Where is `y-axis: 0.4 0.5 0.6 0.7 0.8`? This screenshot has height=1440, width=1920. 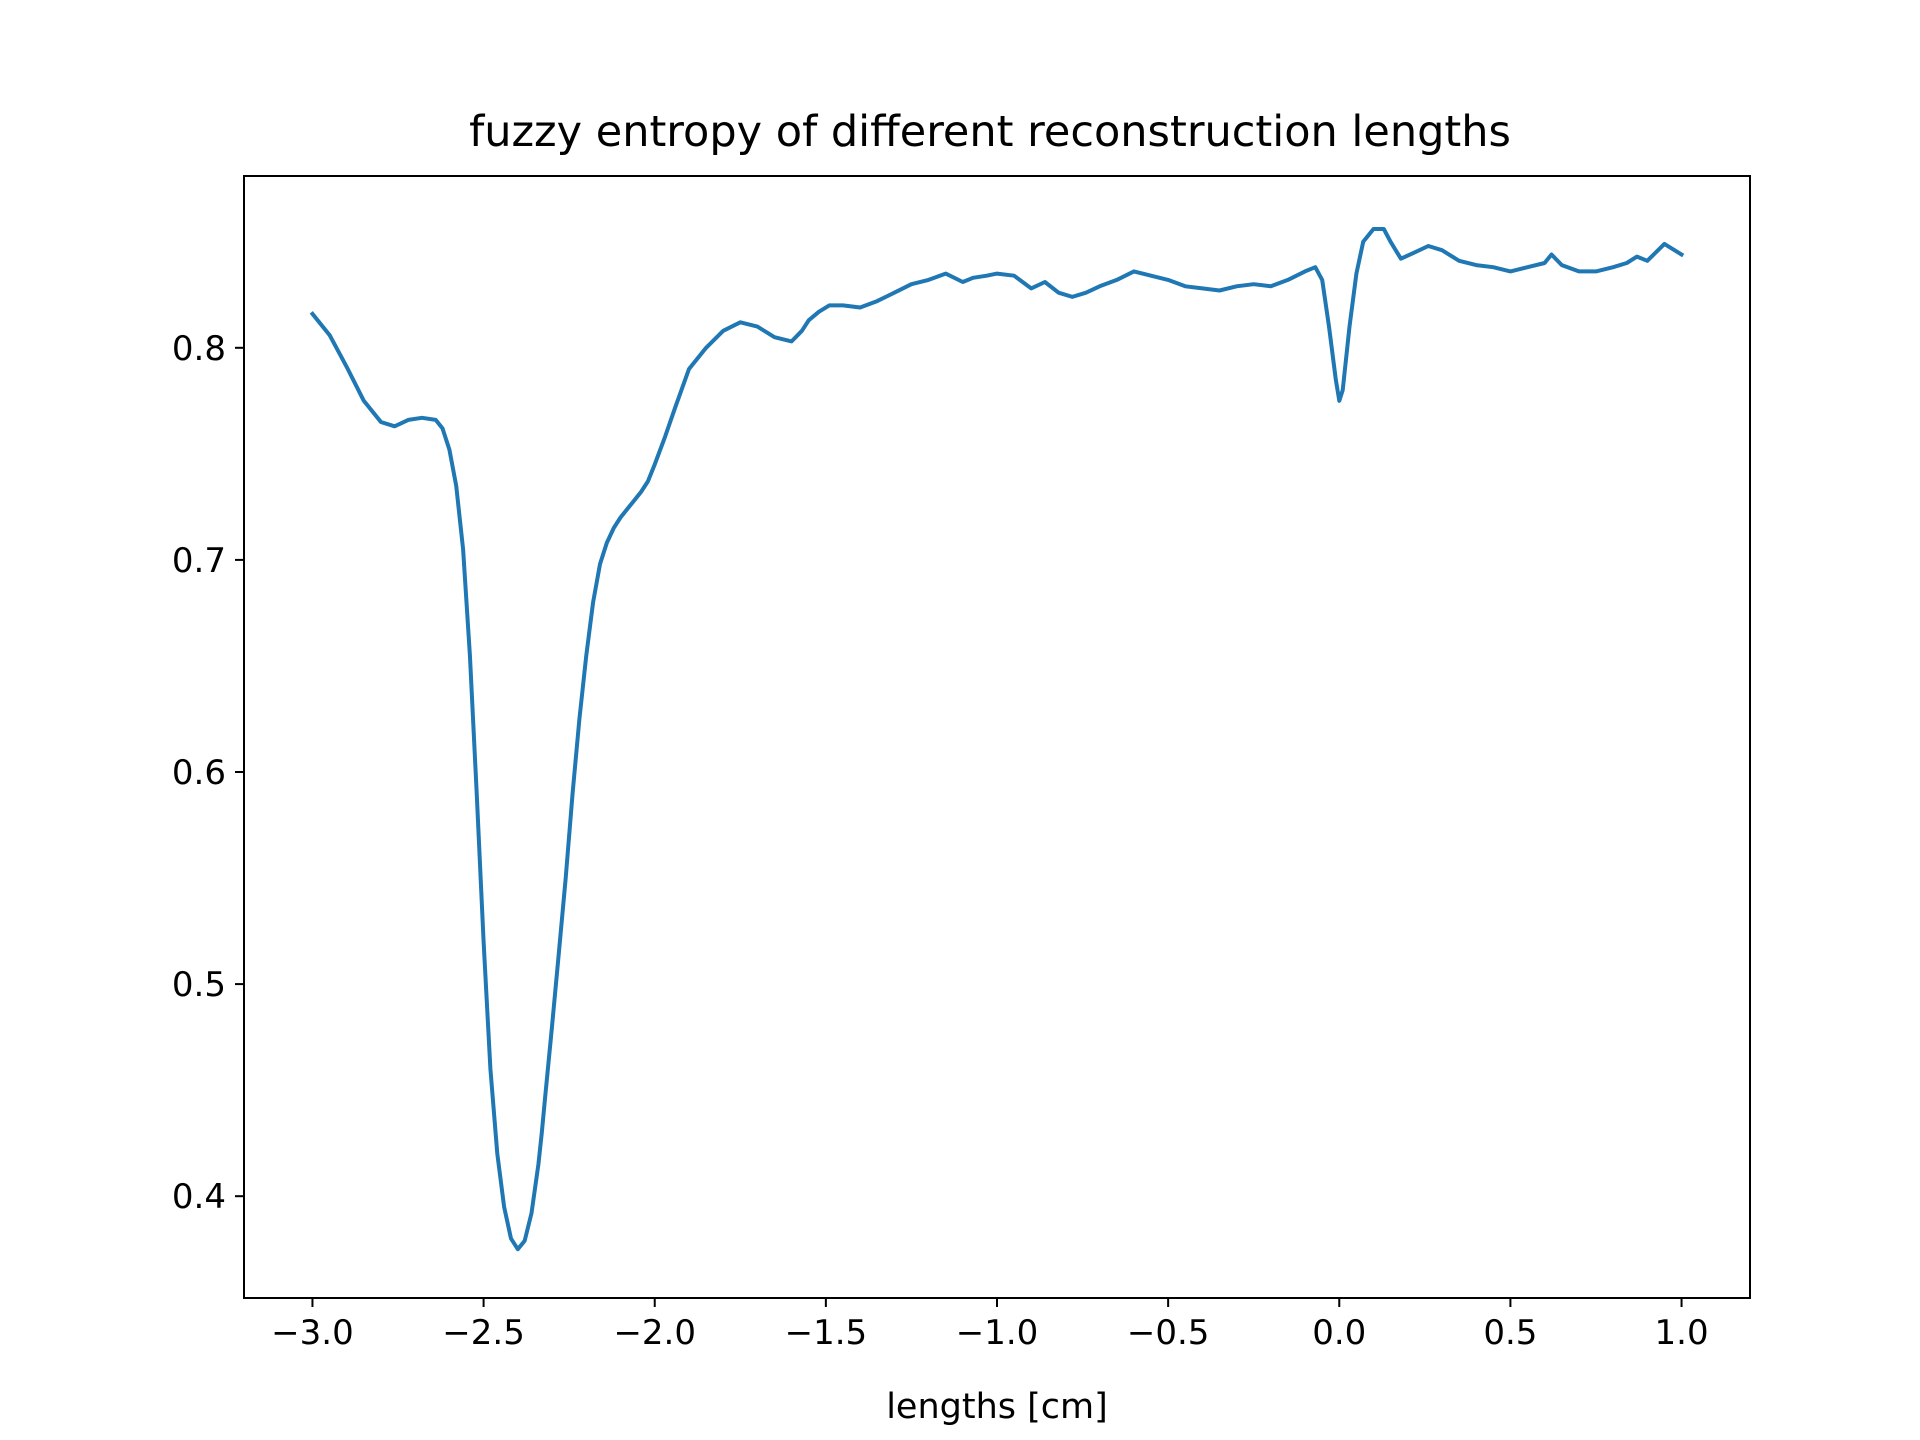
y-axis: 0.4 0.5 0.6 0.7 0.8 is located at coordinates (208, 773).